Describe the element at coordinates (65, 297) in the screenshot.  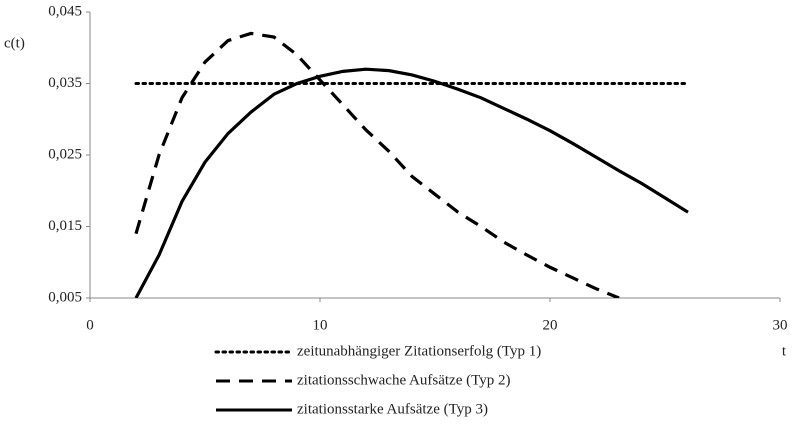
I see `y-tick-label: 0,005` at that location.